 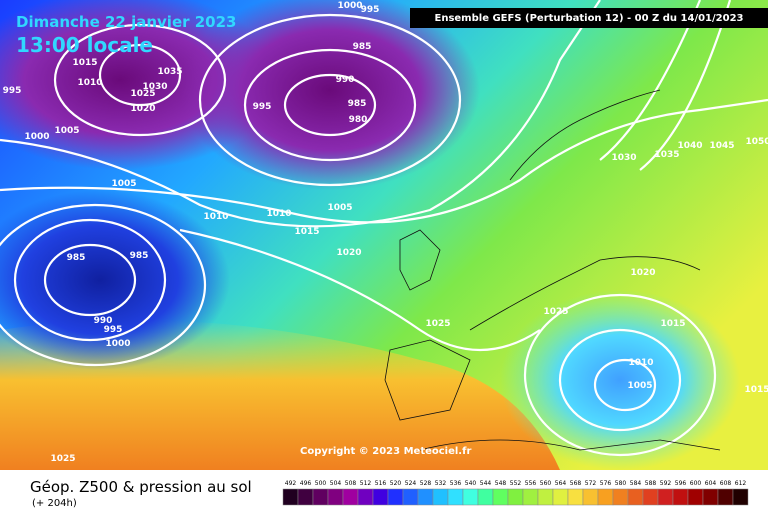 I want to click on legend-label: 508, so click(x=351, y=483).